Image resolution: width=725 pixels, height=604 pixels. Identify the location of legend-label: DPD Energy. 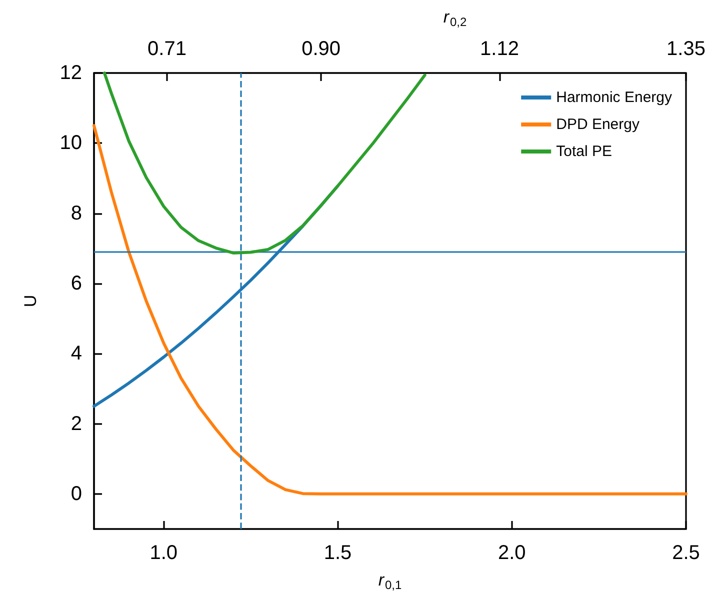
(598, 124).